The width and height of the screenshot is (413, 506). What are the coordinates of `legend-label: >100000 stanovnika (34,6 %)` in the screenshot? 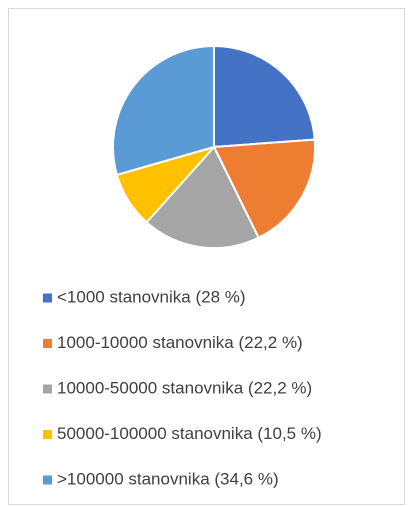 It's located at (168, 478).